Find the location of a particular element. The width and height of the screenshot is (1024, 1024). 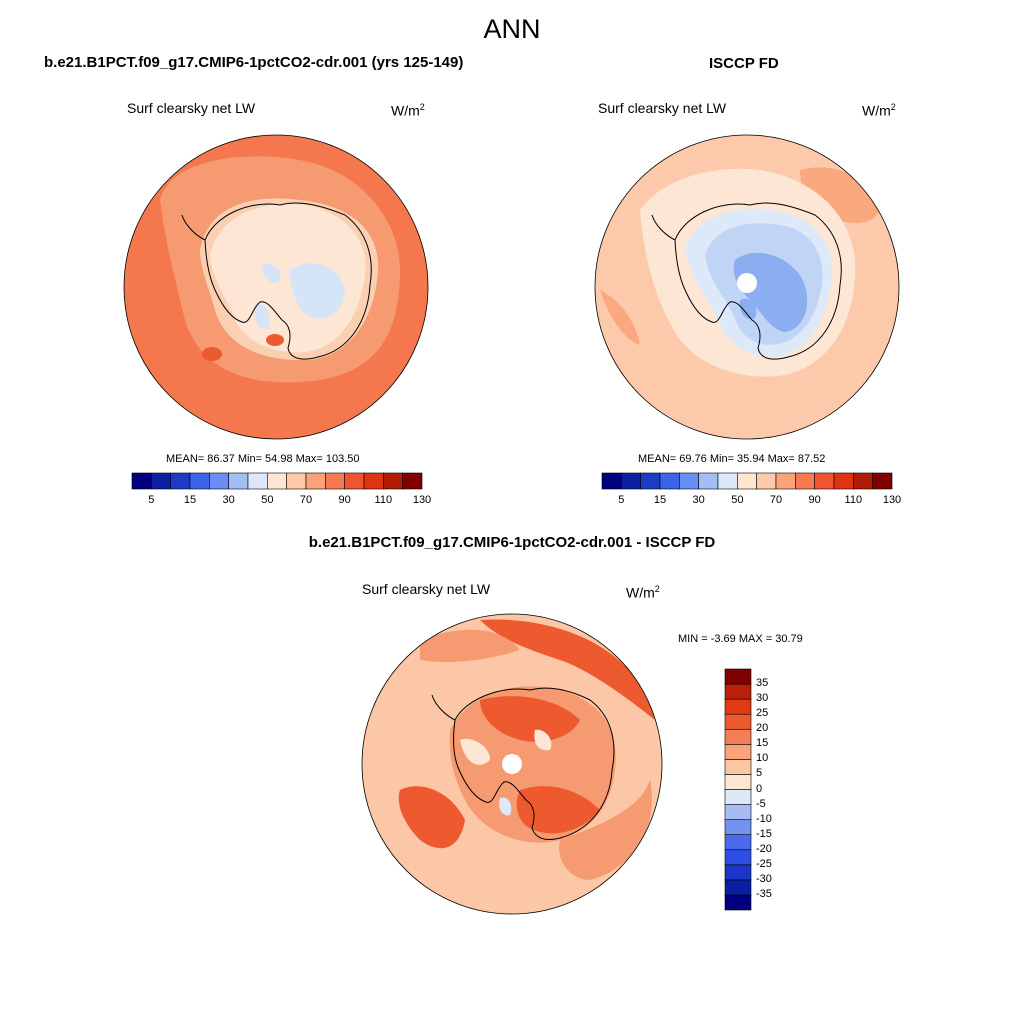

obs-stats: MEAN= 69.76 Min= 35.94 Max= 87.52 is located at coordinates (732, 459).